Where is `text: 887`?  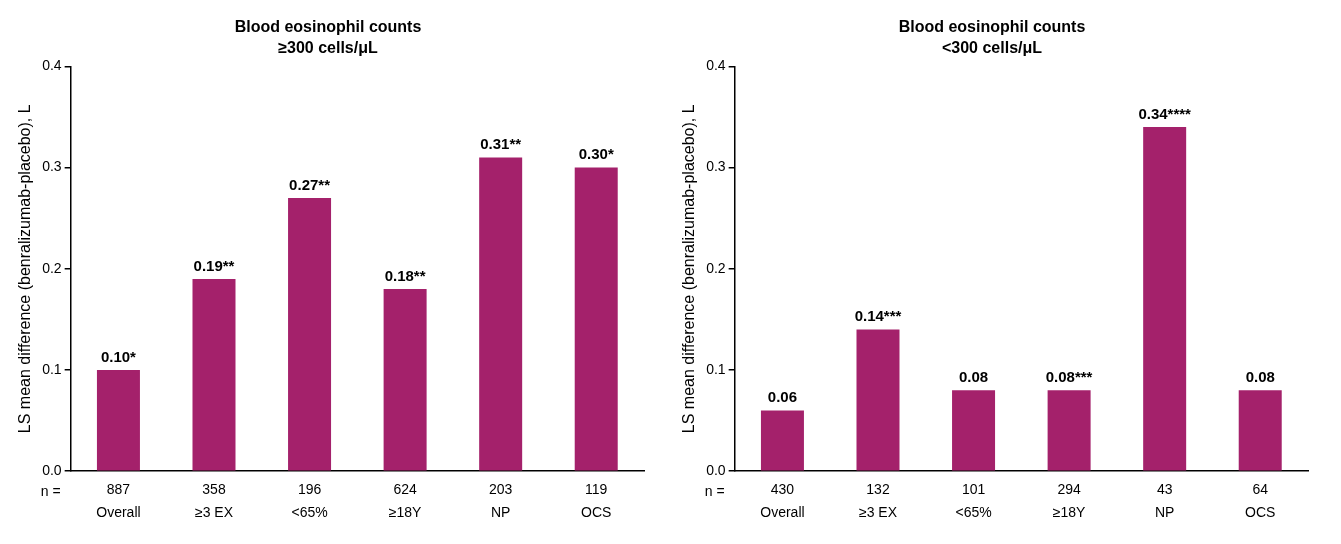
text: 887 is located at coordinates (118, 489).